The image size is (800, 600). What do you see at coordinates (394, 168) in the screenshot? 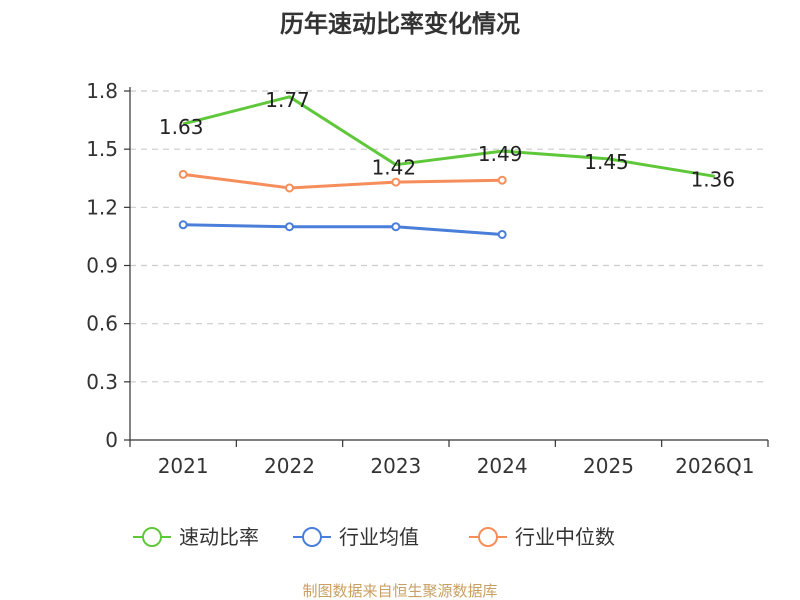
I see `series-0-label-2: 1.42` at bounding box center [394, 168].